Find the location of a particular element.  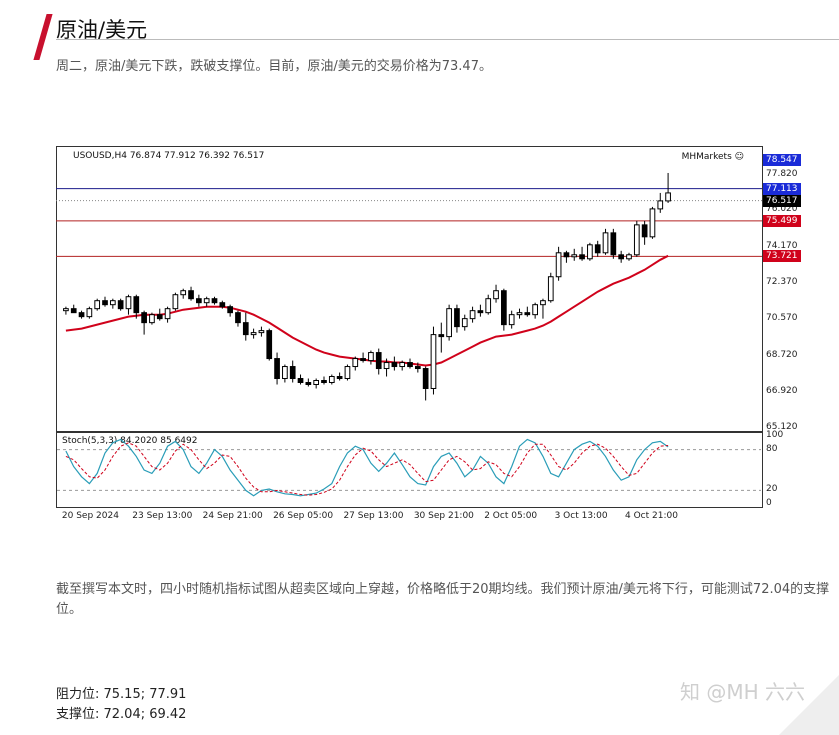

price-tick-label: 72.370 is located at coordinates (782, 282).